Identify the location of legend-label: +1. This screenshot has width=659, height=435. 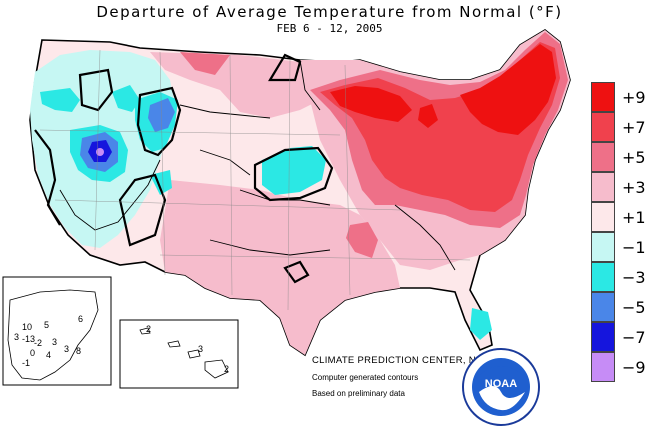
(634, 217).